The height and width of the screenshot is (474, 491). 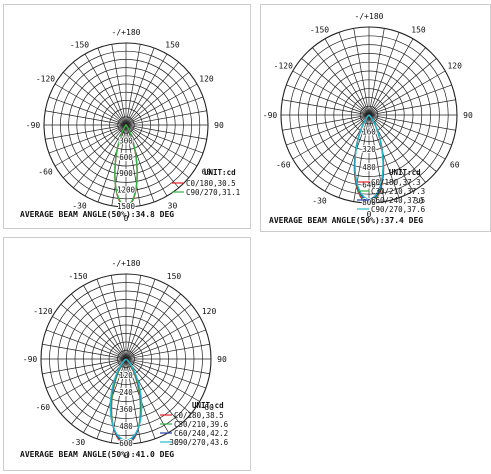 I want to click on footer-label: AVERAGE BEAM ANGLE(50%):34.8 DEG, so click(x=97, y=214).